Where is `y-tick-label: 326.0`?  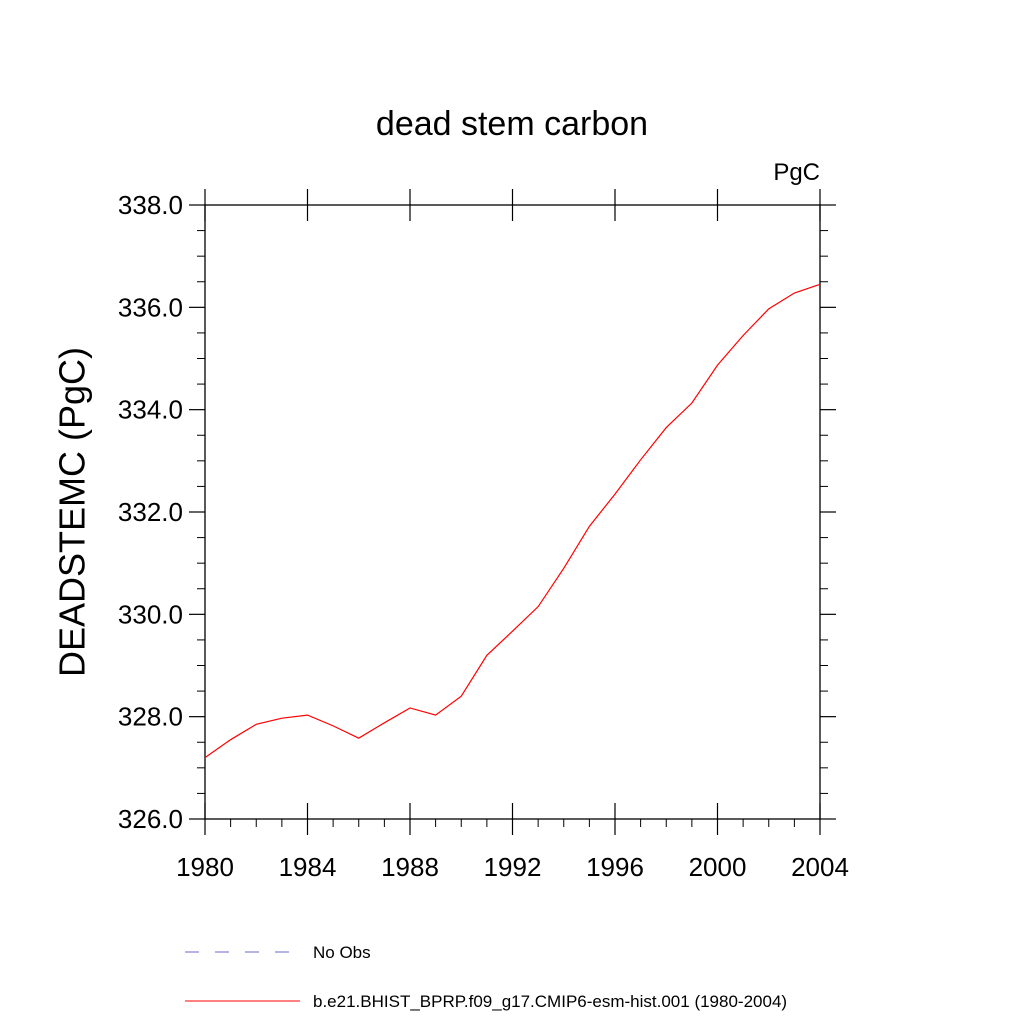 y-tick-label: 326.0 is located at coordinates (150, 819).